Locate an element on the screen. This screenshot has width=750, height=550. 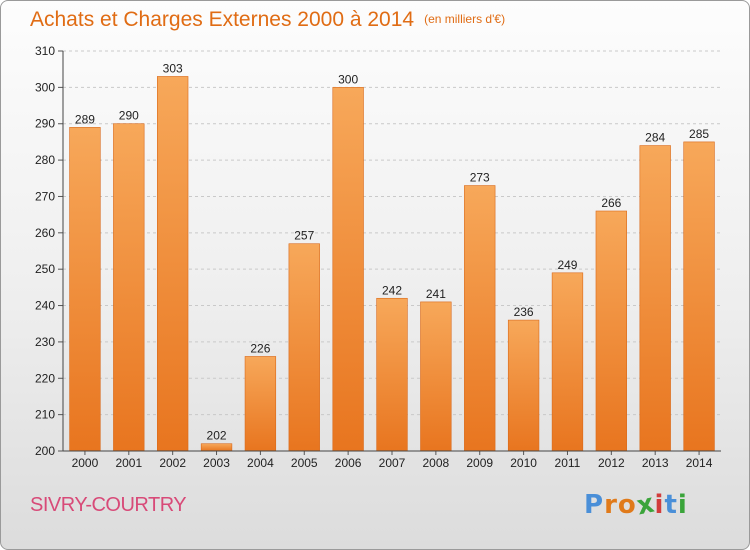
data-label: 300 is located at coordinates (348, 79).